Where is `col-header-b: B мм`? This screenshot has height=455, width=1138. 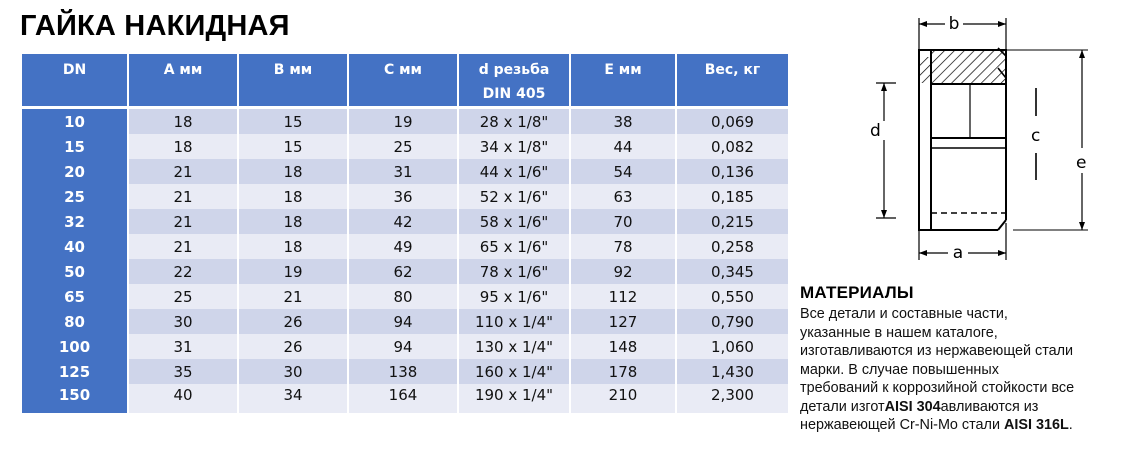
col-header-b: B мм is located at coordinates (294, 81).